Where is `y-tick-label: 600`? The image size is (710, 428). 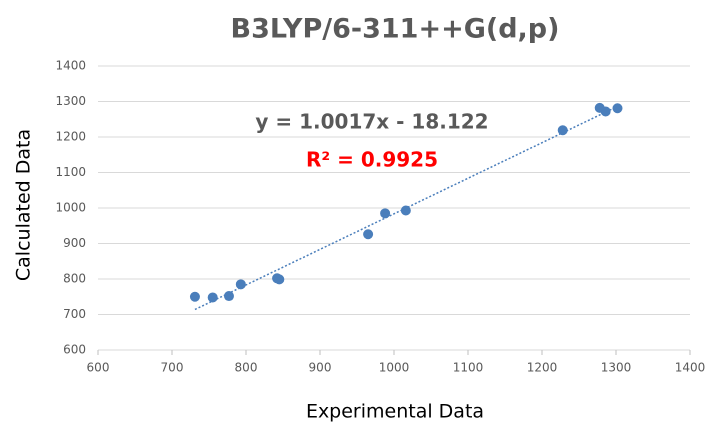 y-tick-label: 600 is located at coordinates (74, 350).